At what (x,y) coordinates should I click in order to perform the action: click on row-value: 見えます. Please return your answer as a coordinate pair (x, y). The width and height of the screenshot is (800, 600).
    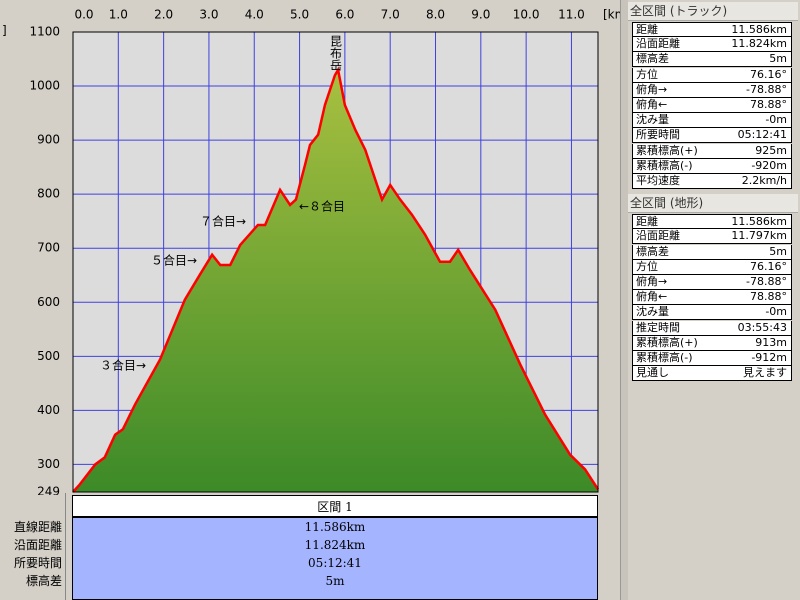
    Looking at the image, I should click on (765, 373).